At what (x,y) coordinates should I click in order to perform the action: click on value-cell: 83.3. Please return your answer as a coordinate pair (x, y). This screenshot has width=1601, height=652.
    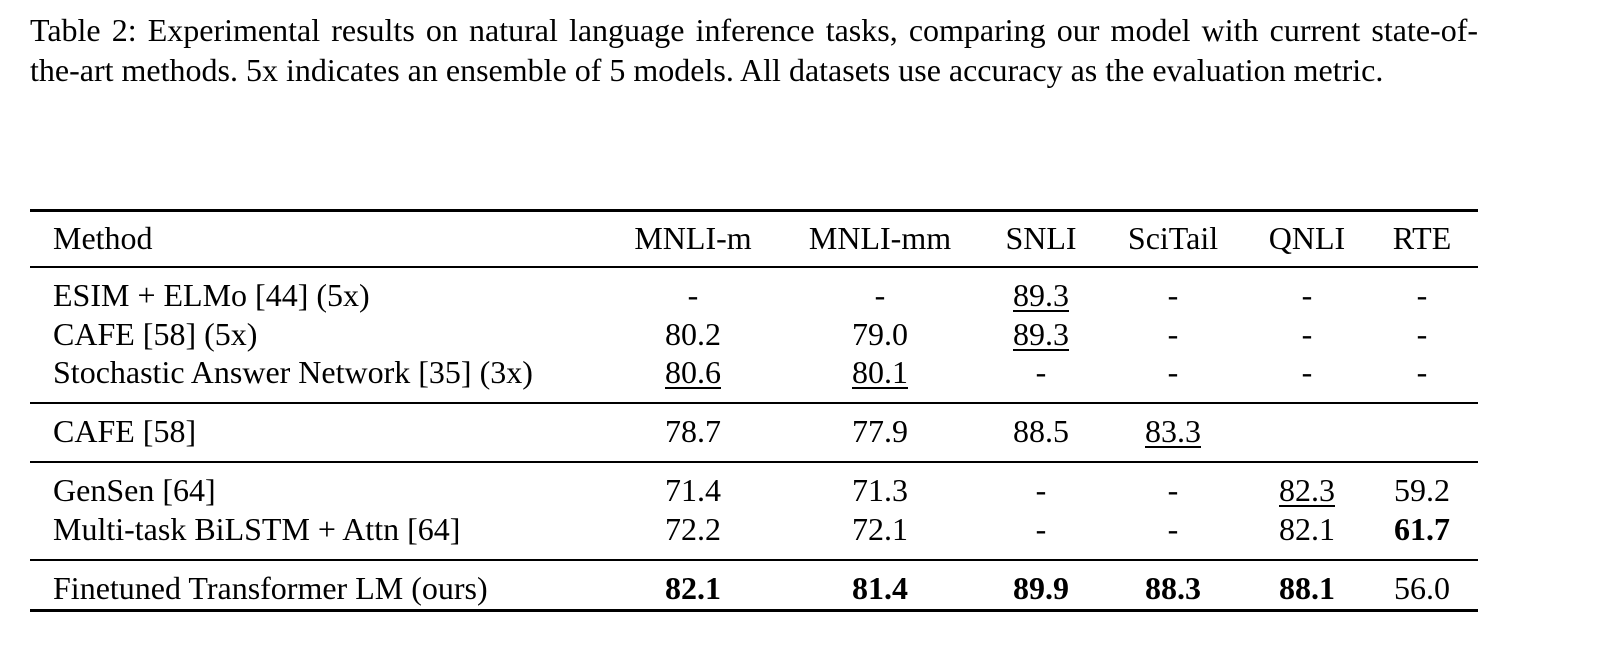
    Looking at the image, I should click on (1173, 431).